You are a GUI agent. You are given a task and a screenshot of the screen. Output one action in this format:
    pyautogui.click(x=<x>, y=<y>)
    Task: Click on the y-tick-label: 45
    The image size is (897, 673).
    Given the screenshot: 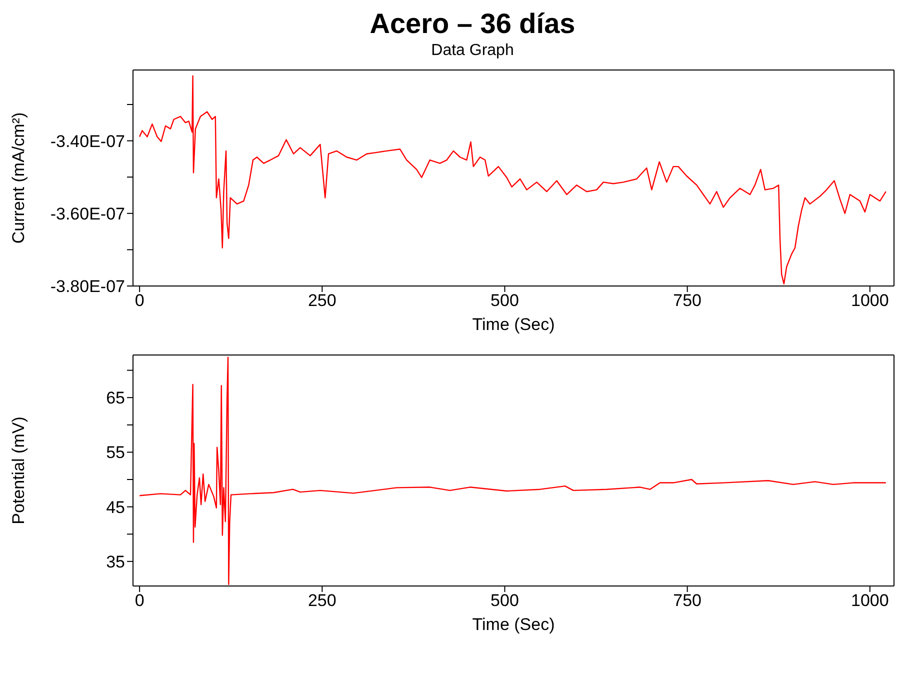 What is the action you would take?
    pyautogui.click(x=115, y=507)
    